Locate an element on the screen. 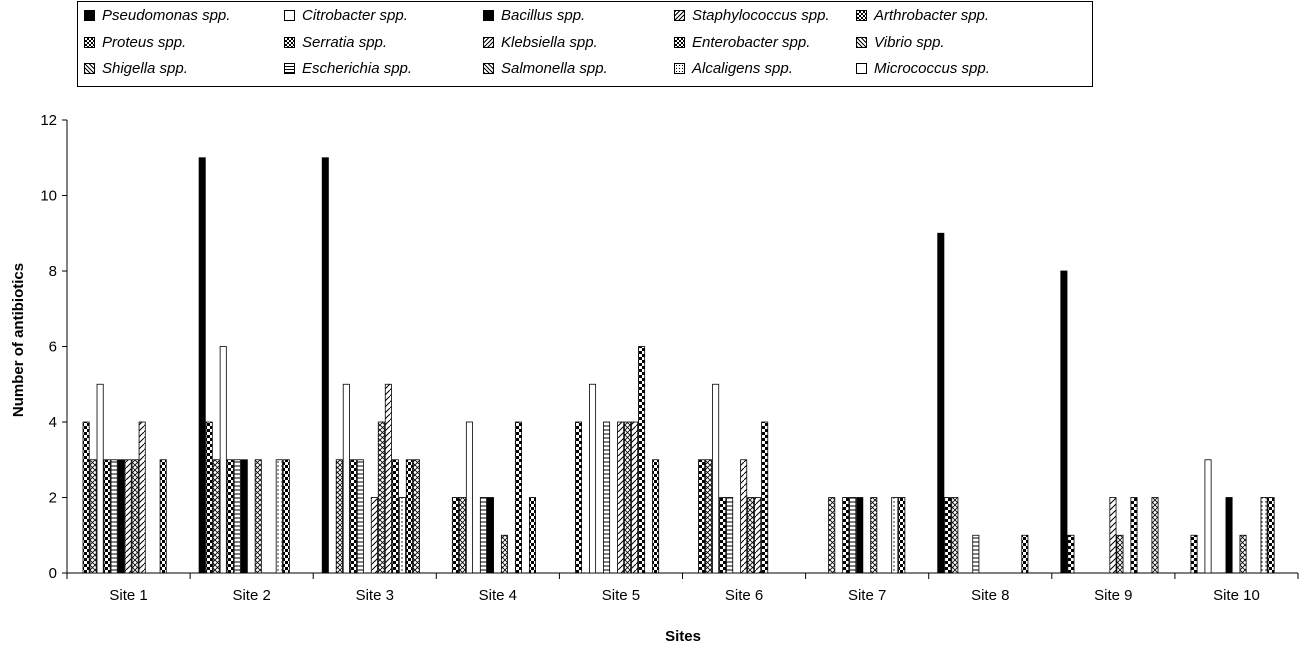 This screenshot has width=1302, height=647. x-tick-label: Site 7 is located at coordinates (867, 595).